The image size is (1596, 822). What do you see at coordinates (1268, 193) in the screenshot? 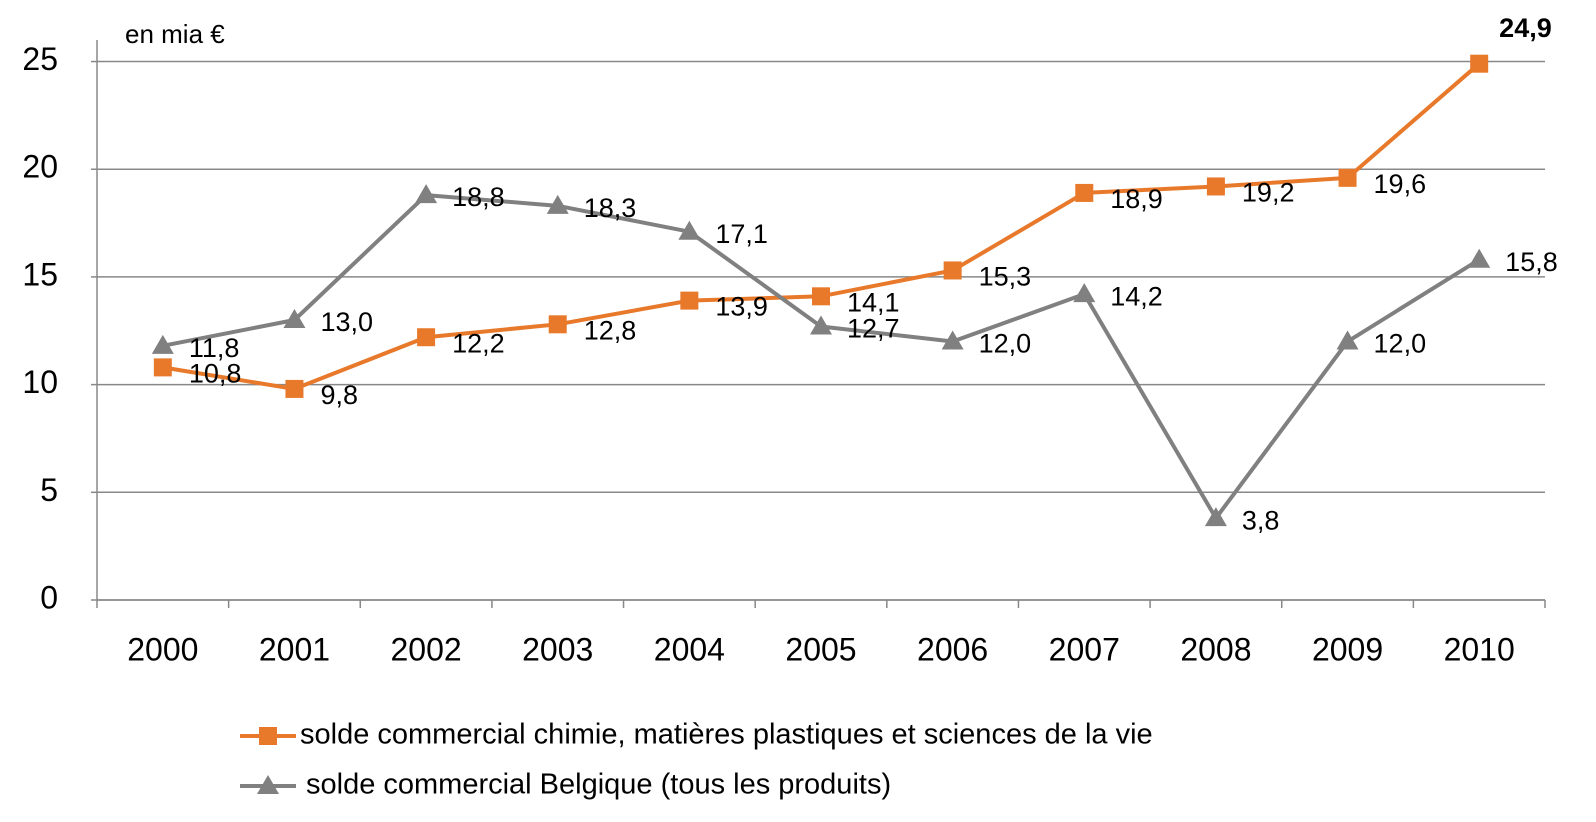
I see `data-label: 19,2` at bounding box center [1268, 193].